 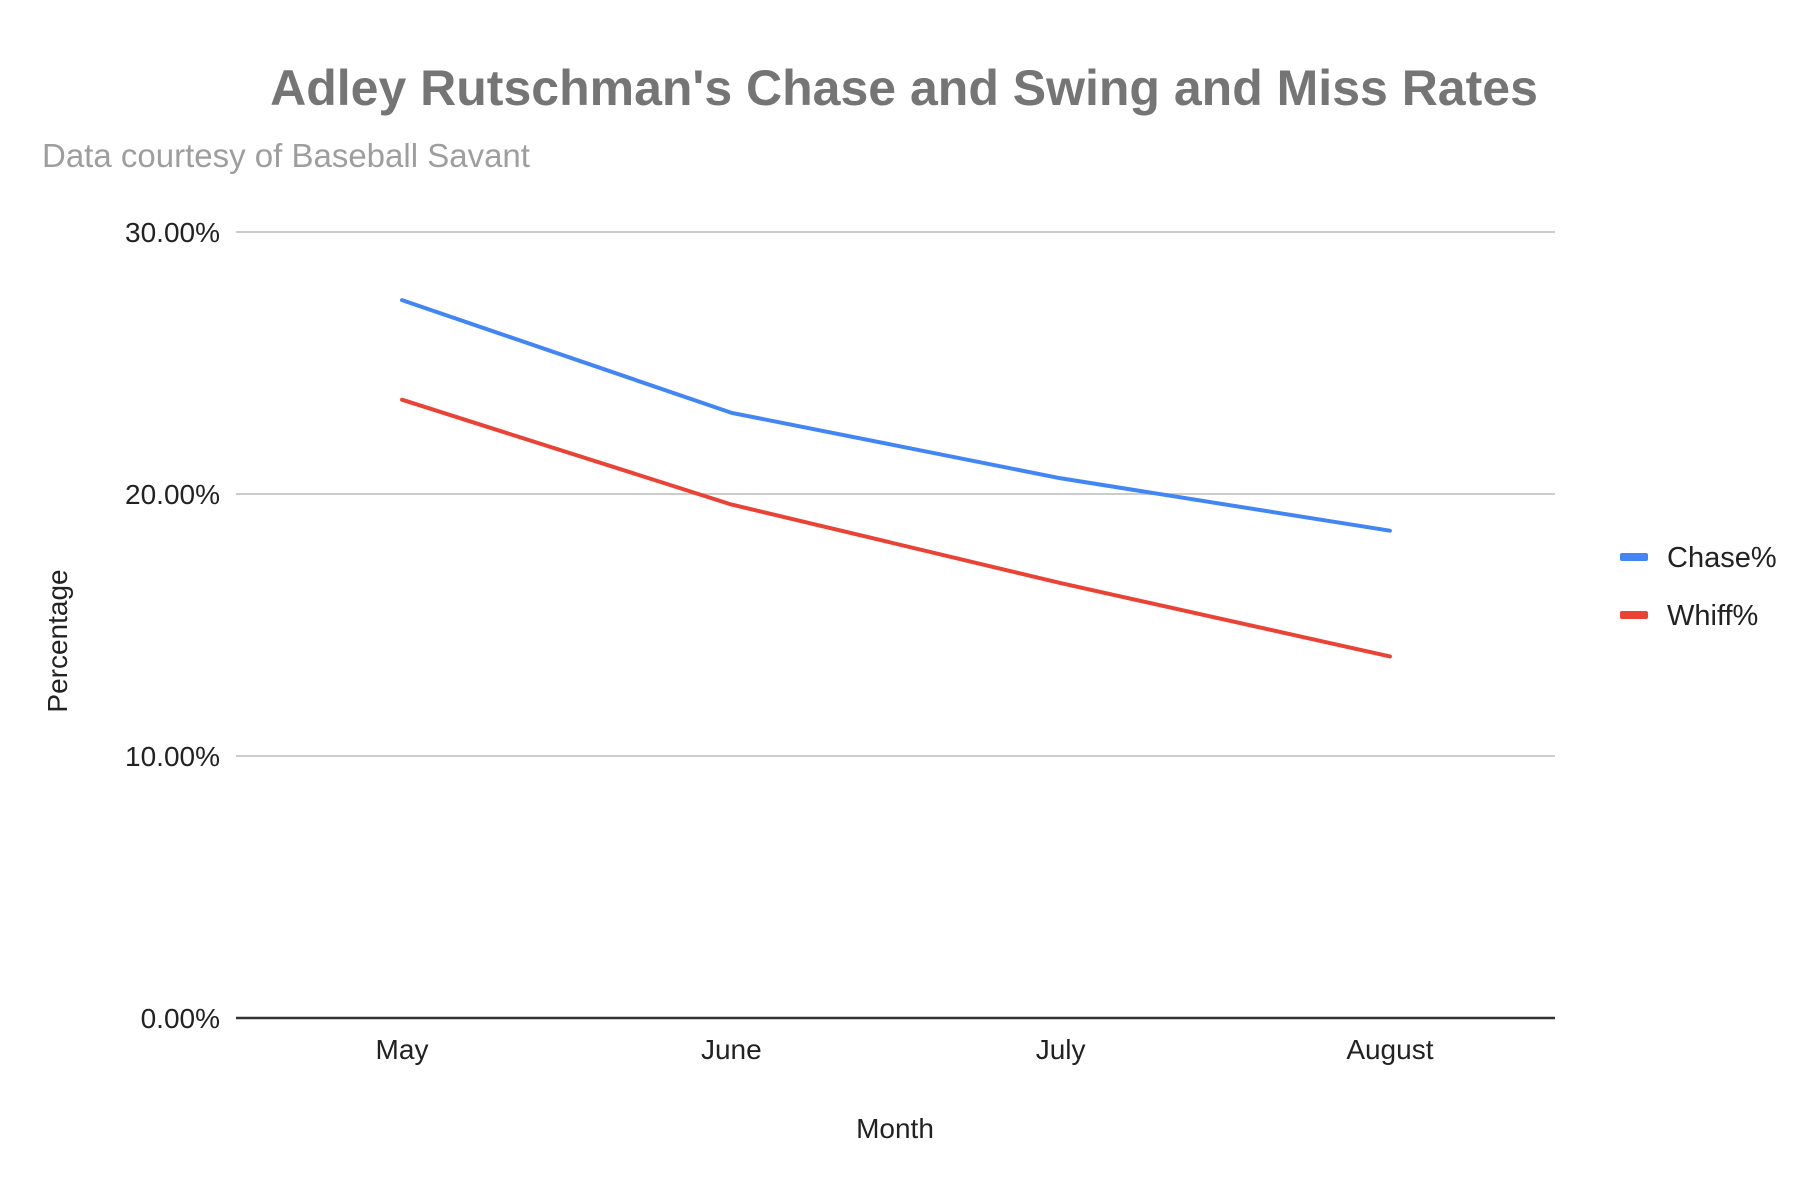 What do you see at coordinates (905, 1049) in the screenshot?
I see `x-axis-ticks: May June July August` at bounding box center [905, 1049].